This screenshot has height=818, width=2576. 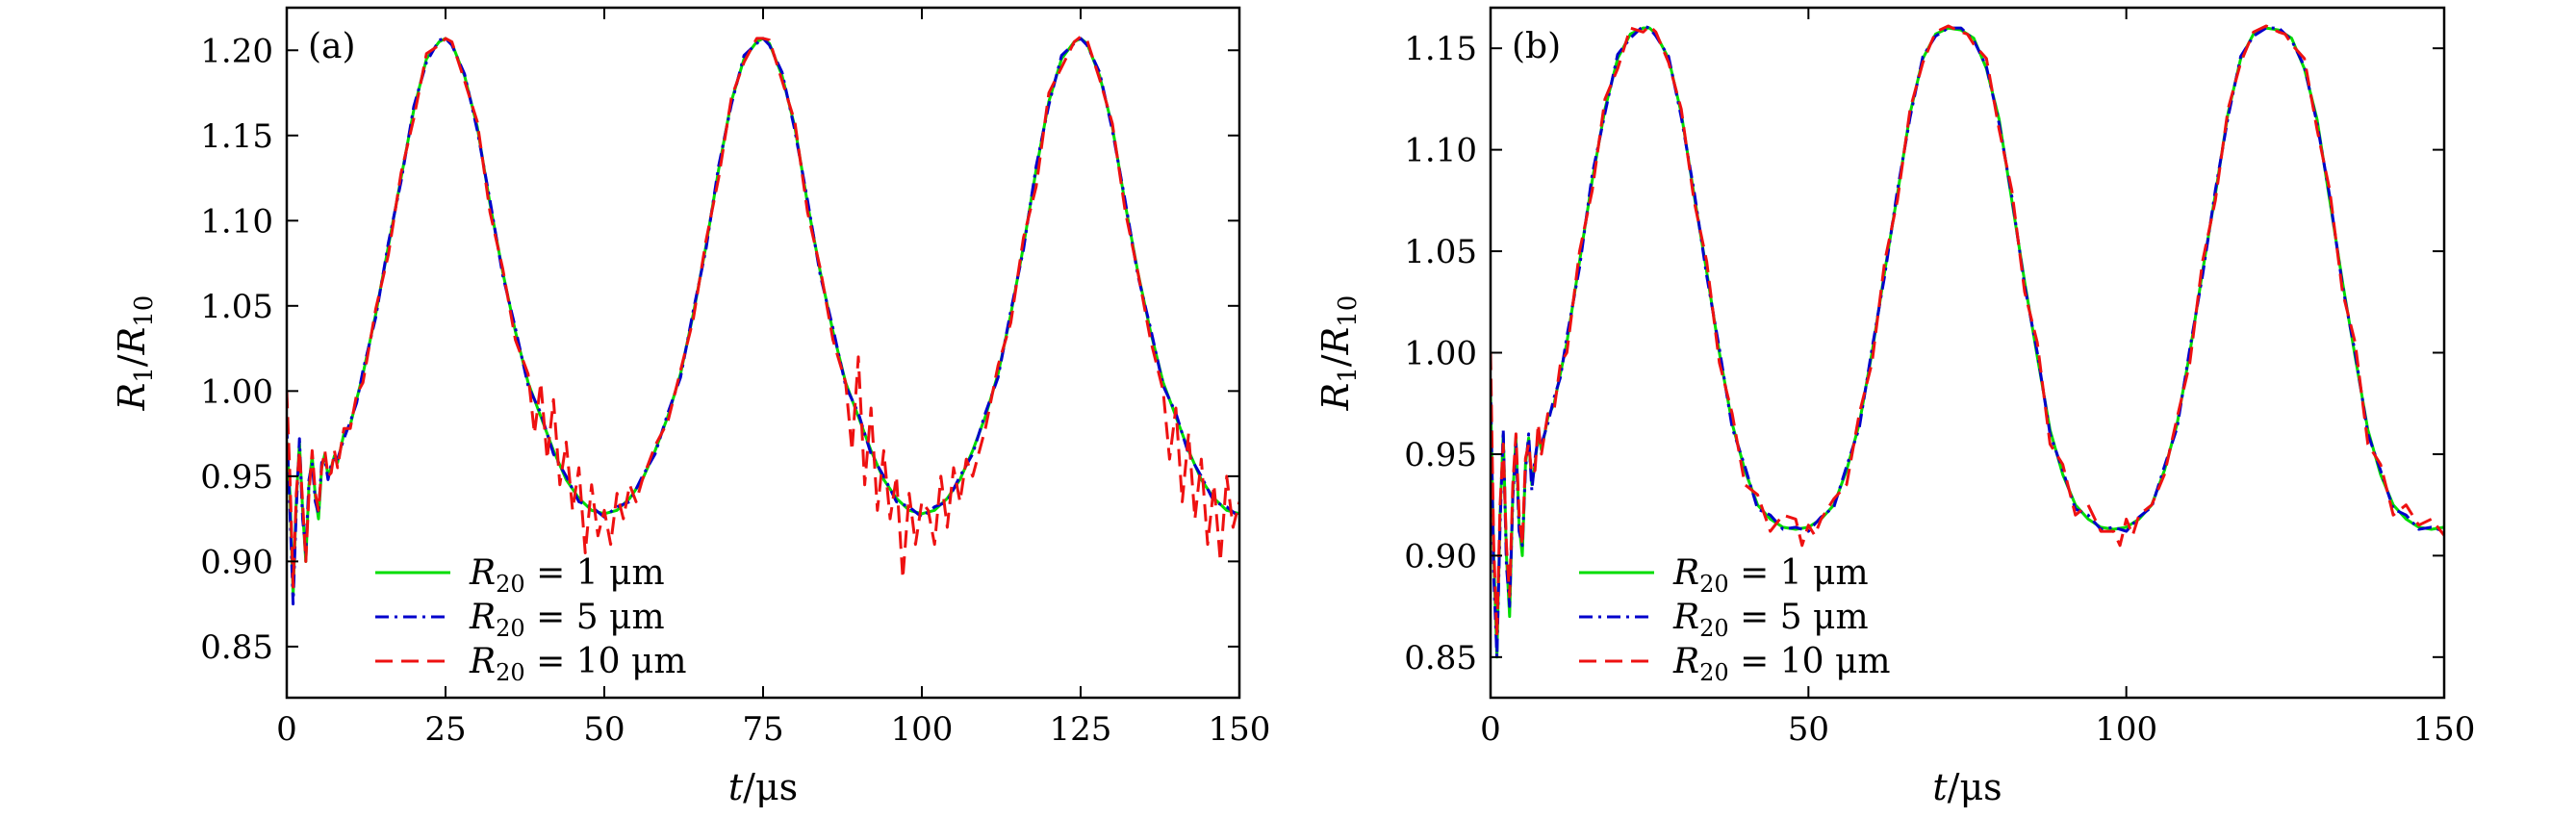 I want to click on x-tick-label: 25, so click(x=445, y=730).